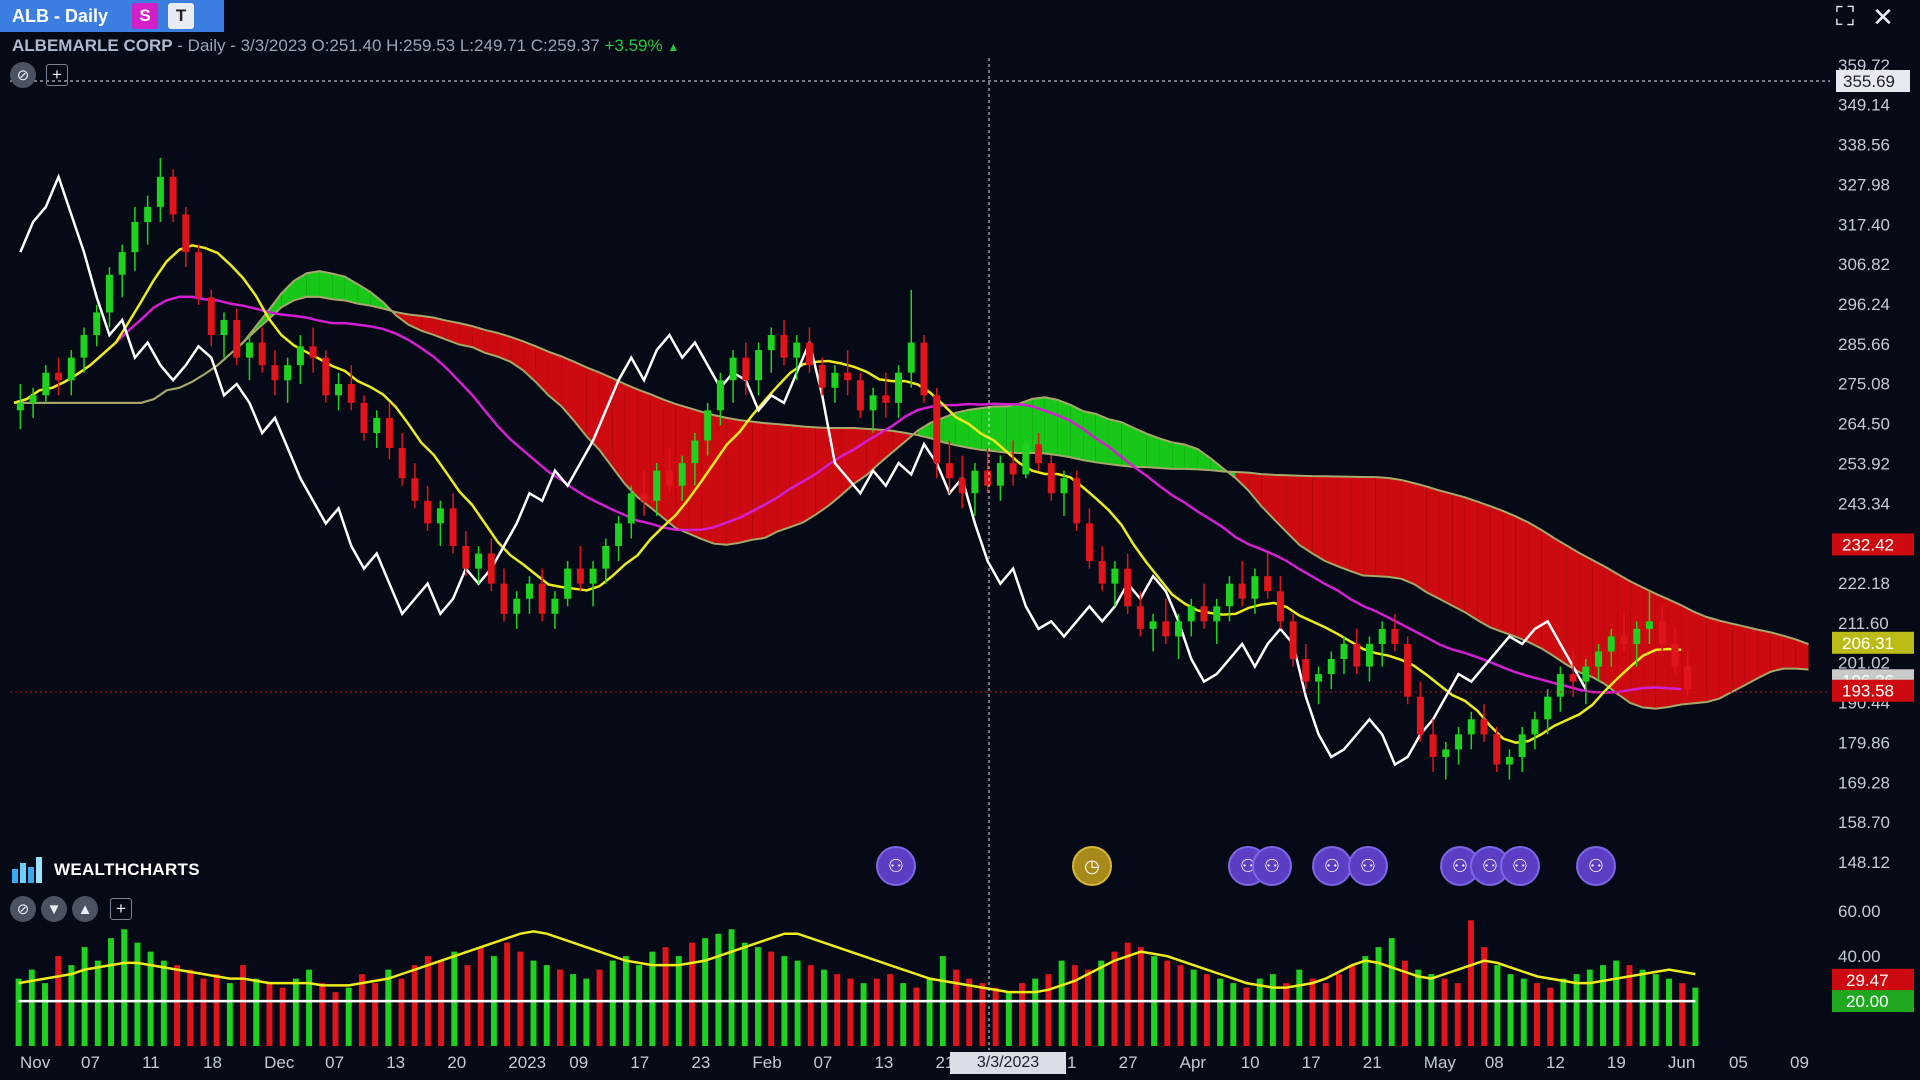 The height and width of the screenshot is (1080, 1920). Describe the element at coordinates (112, 16) in the screenshot. I see `chart-tab: ALB - Daily S T` at that location.